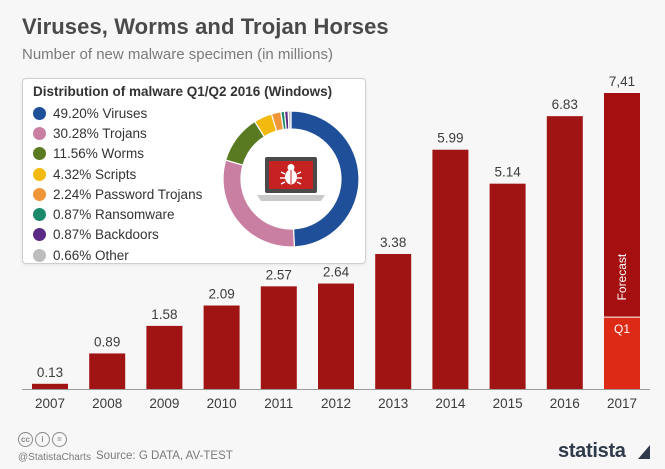 Image resolution: width=665 pixels, height=469 pixels. What do you see at coordinates (164, 314) in the screenshot?
I see `bar-value-label: 1.58` at bounding box center [164, 314].